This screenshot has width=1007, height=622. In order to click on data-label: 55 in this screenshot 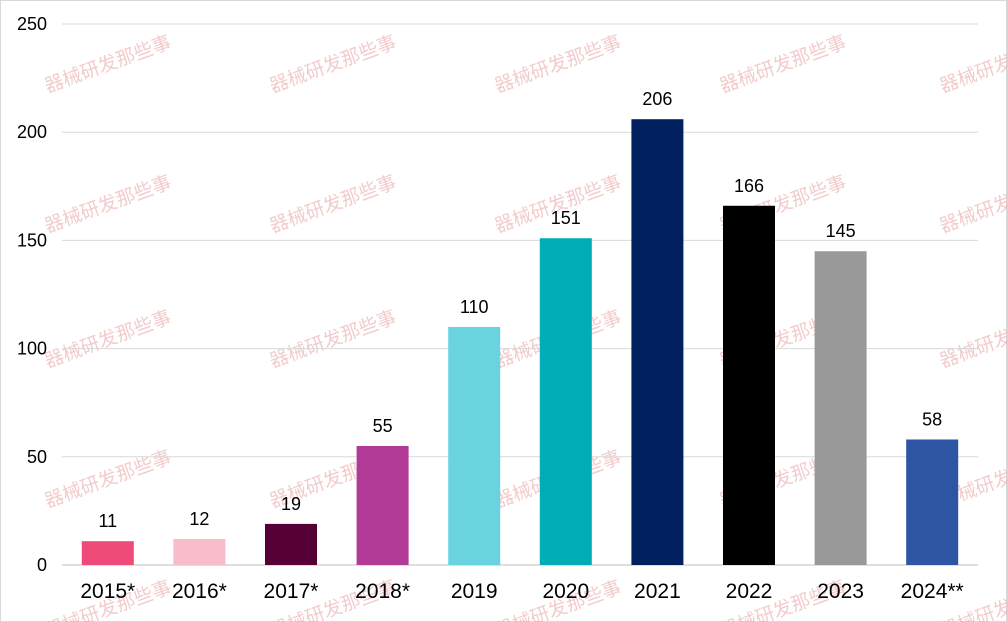, I will do `click(383, 426)`.